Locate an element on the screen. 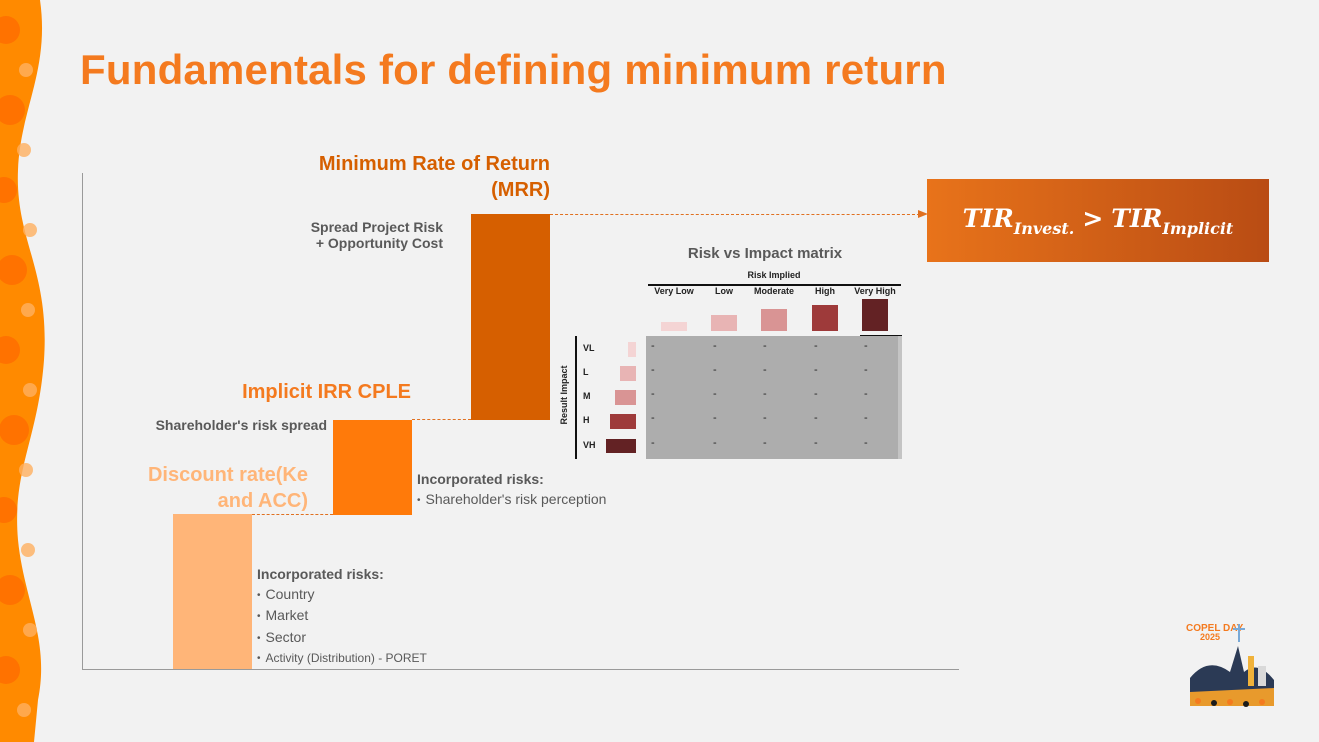 This screenshot has height=742, width=1319. matrix-x-axis-label: Risk Implied is located at coordinates (774, 275).